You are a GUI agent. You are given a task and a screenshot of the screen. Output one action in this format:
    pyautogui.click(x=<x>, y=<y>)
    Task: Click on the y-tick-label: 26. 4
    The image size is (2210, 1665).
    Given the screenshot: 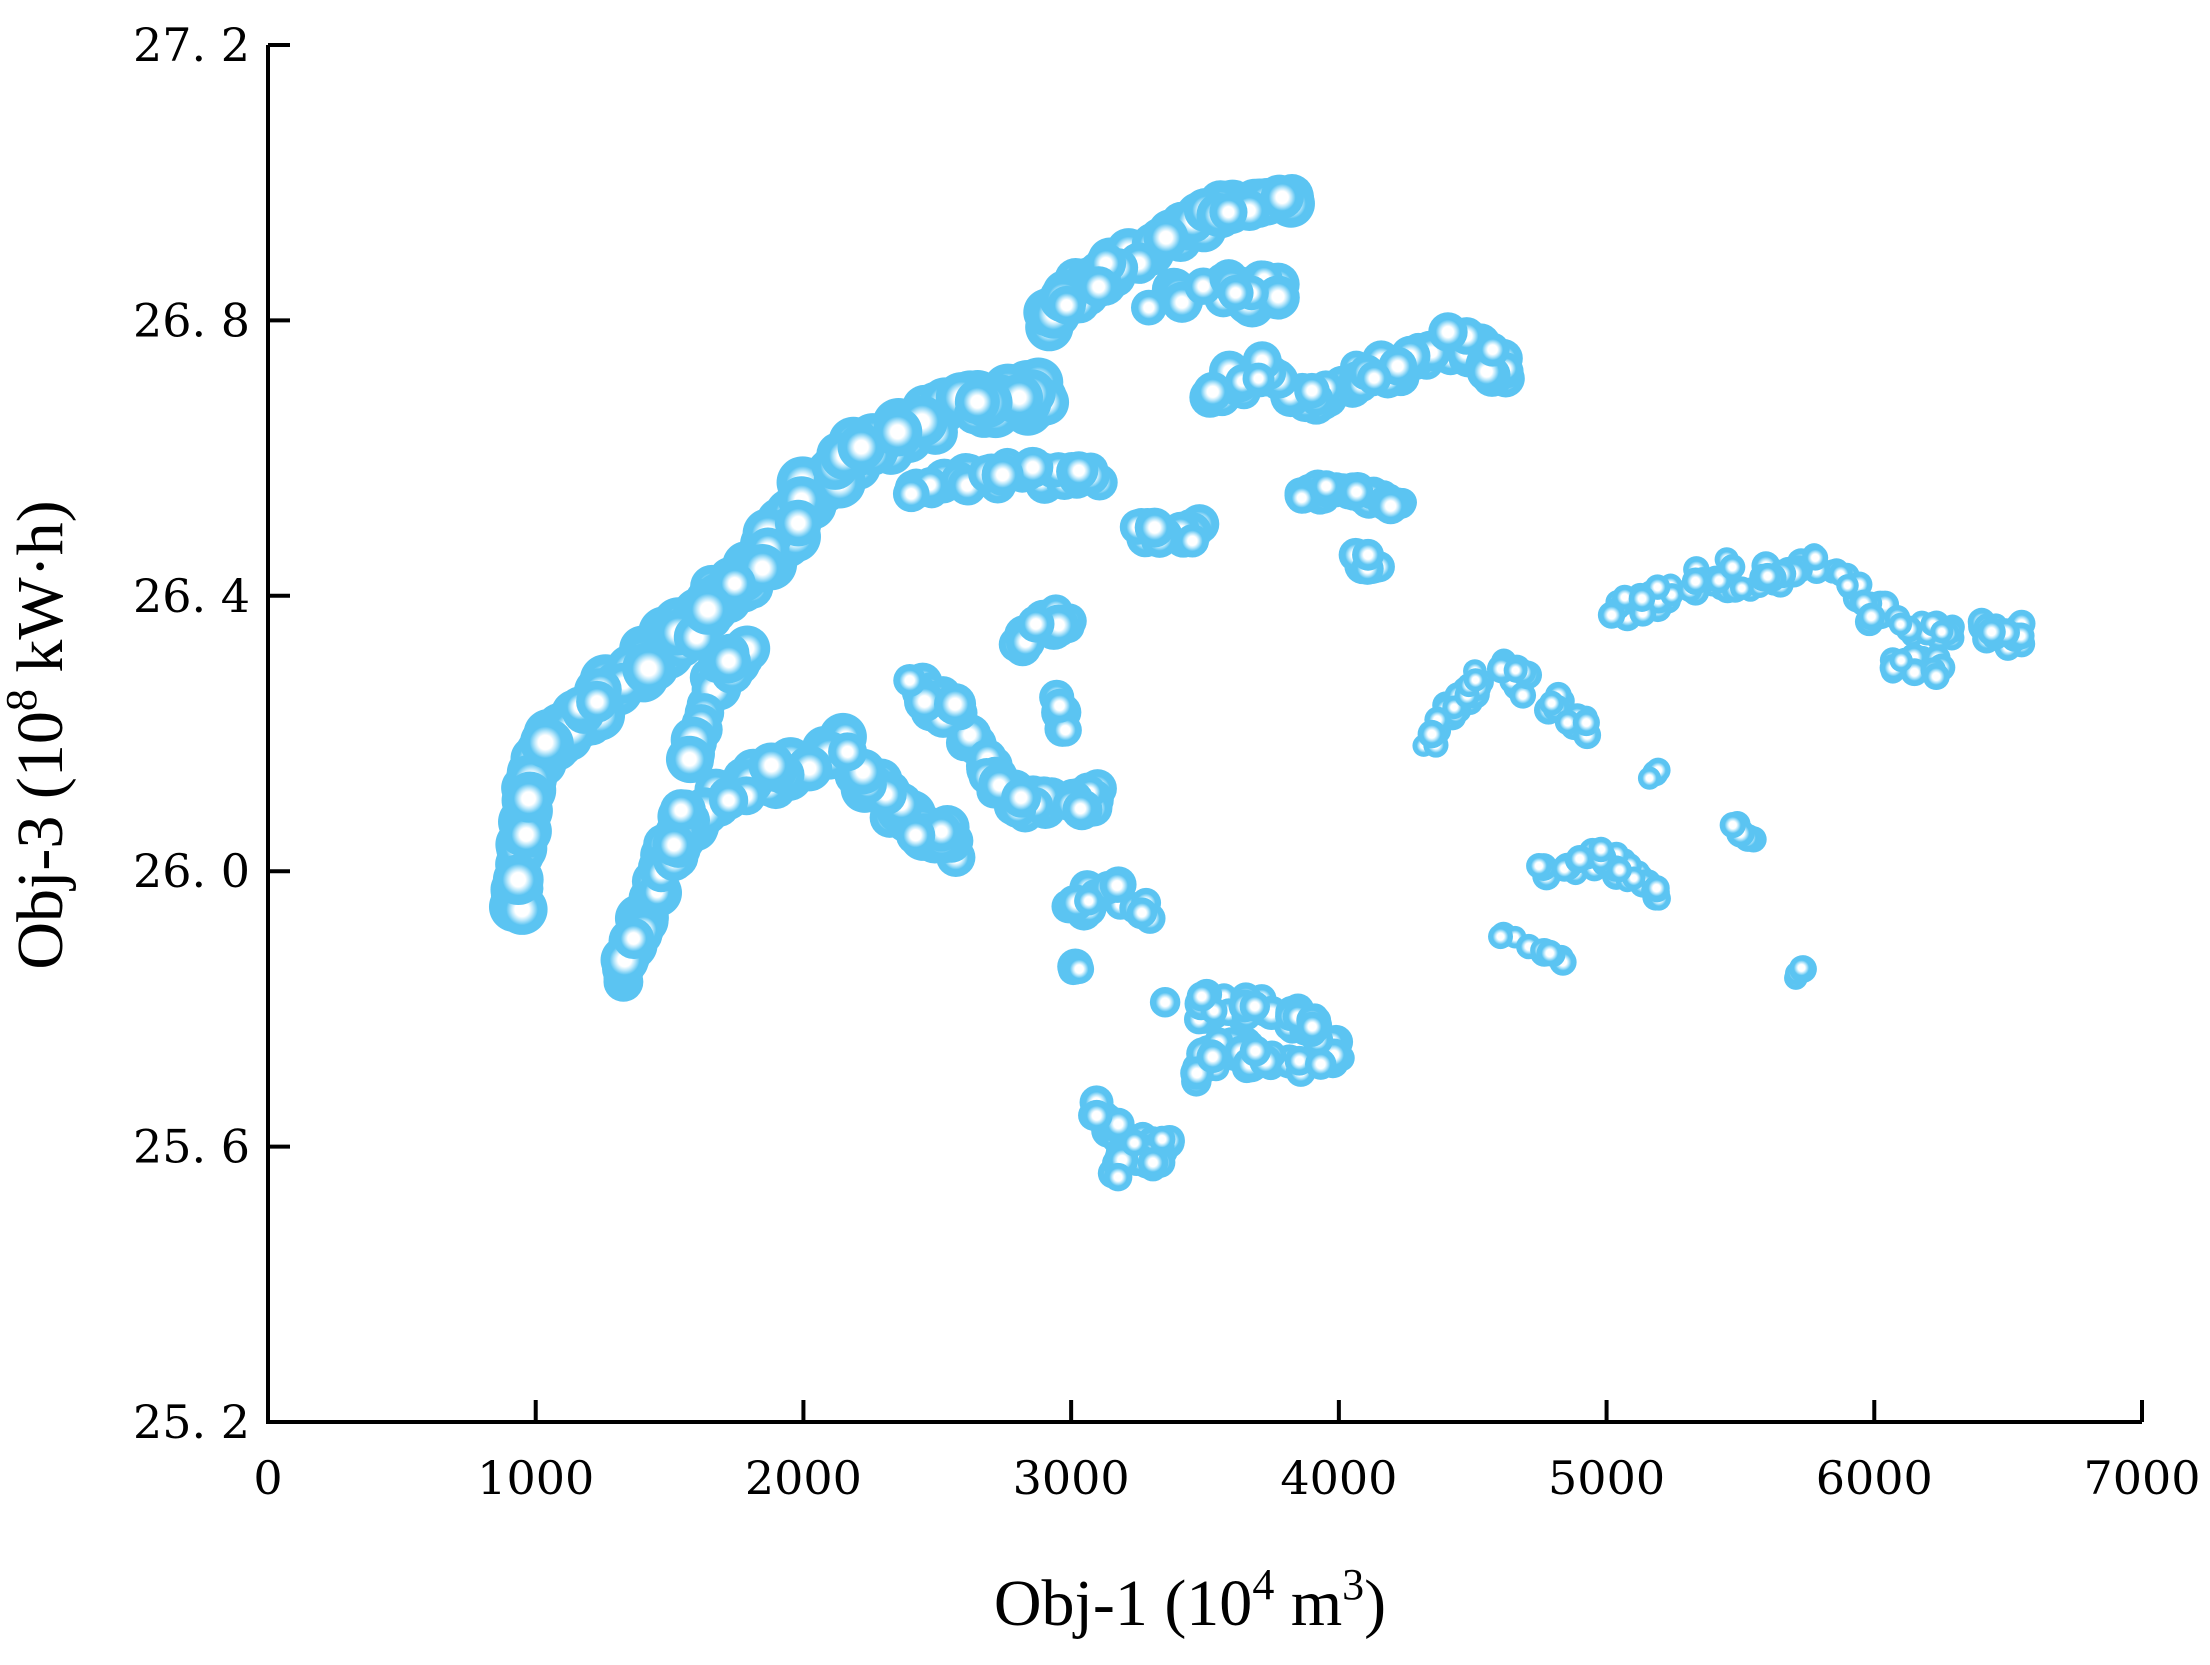 What is the action you would take?
    pyautogui.click(x=191, y=596)
    